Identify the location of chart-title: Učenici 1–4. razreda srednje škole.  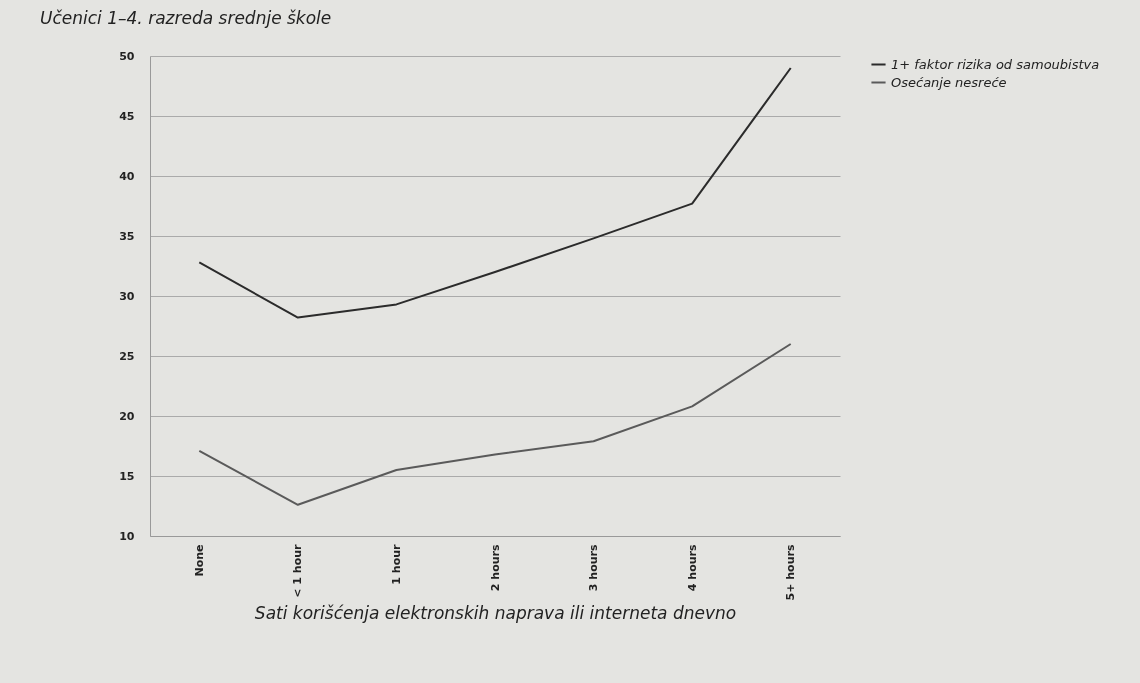
(186, 18).